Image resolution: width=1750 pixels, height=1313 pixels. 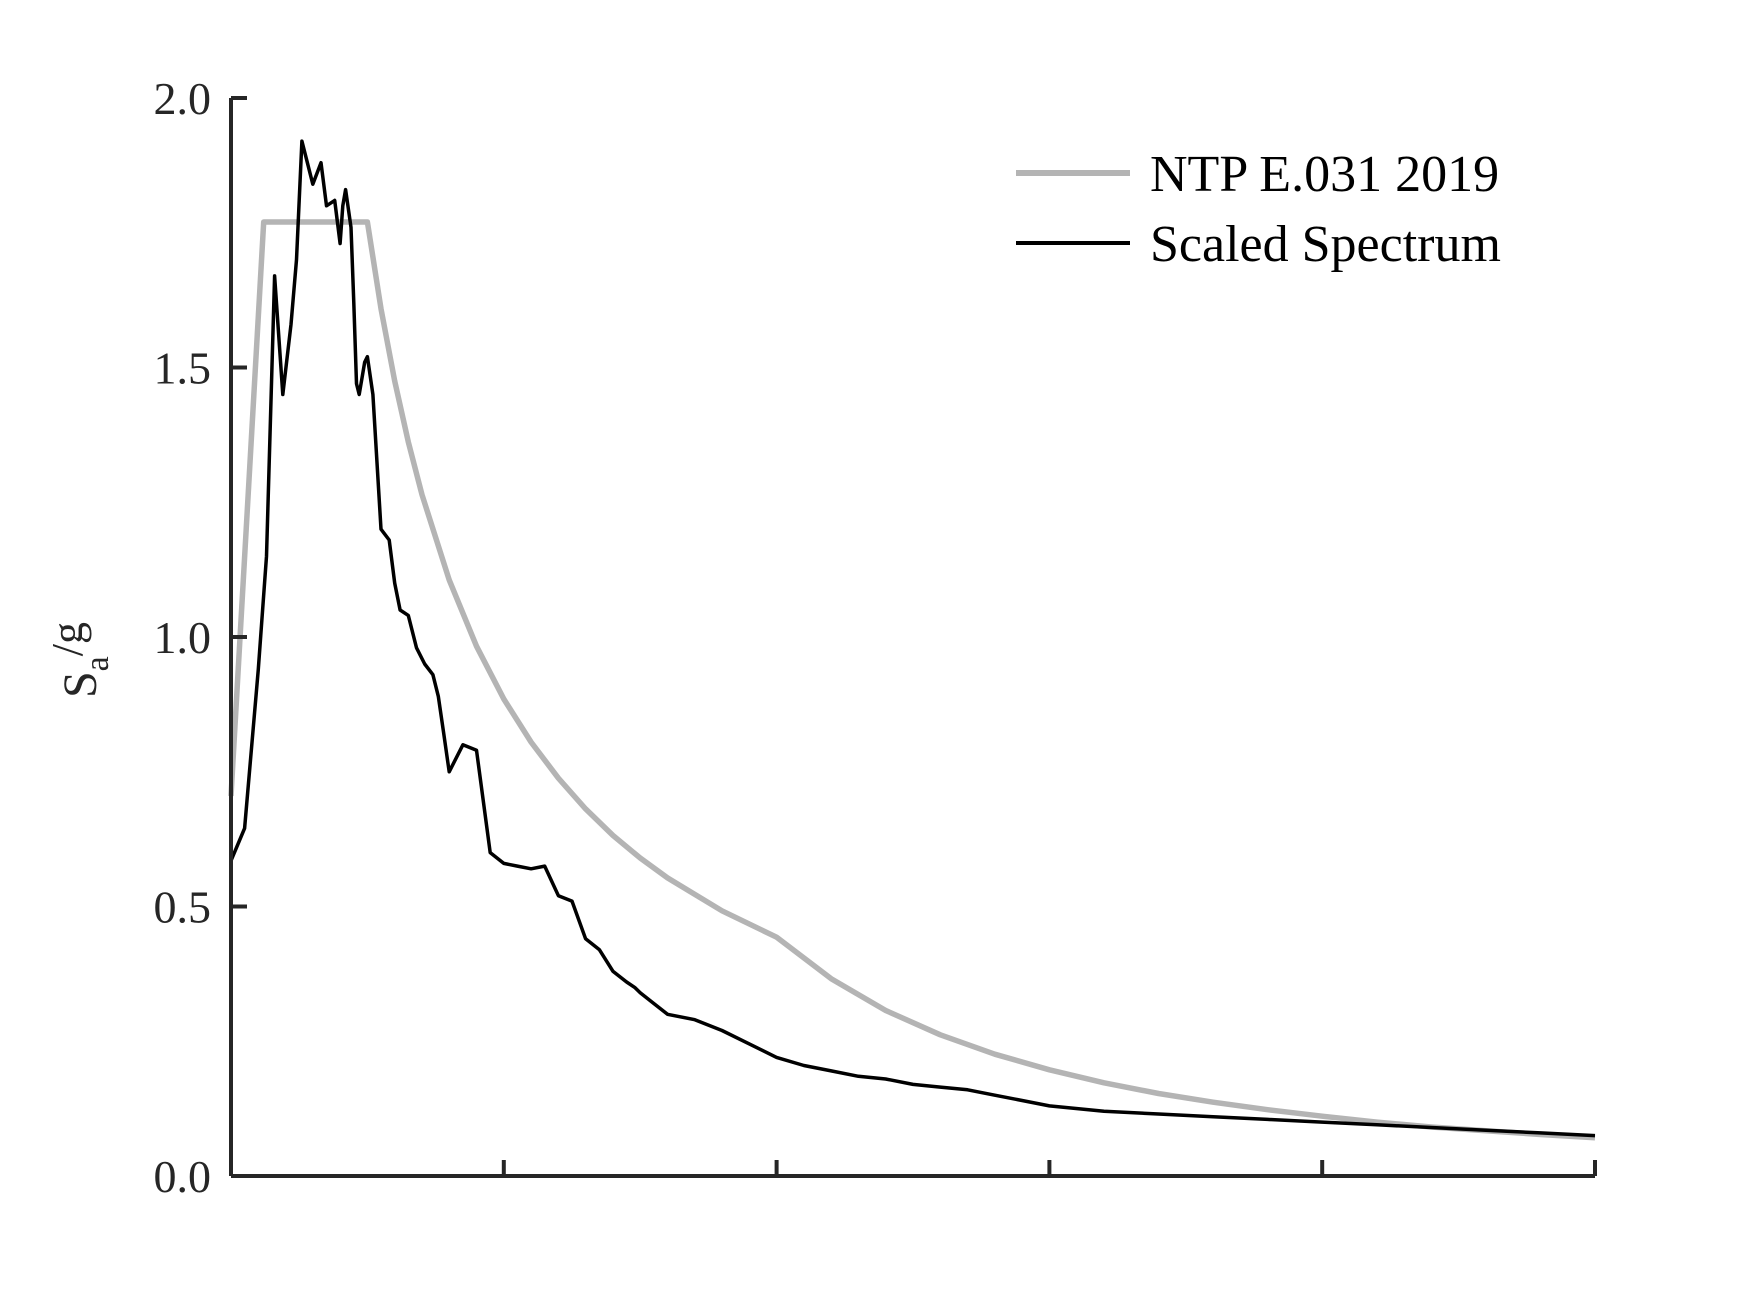 What do you see at coordinates (183, 1176) in the screenshot?
I see `y-tick-label: 0.0` at bounding box center [183, 1176].